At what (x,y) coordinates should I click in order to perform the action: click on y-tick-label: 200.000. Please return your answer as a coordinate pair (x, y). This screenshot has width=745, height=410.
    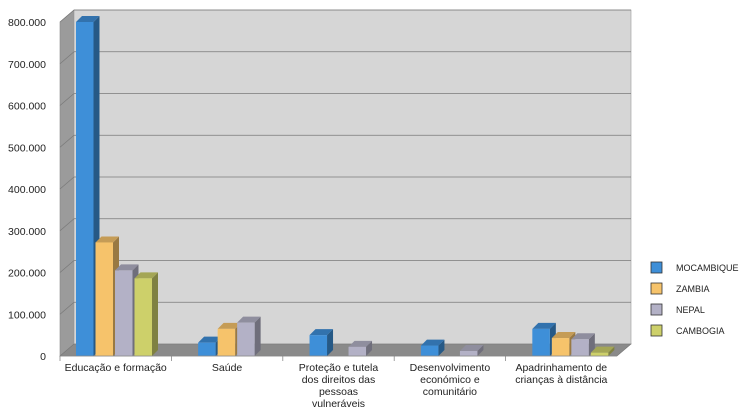
    Looking at the image, I should click on (27, 274).